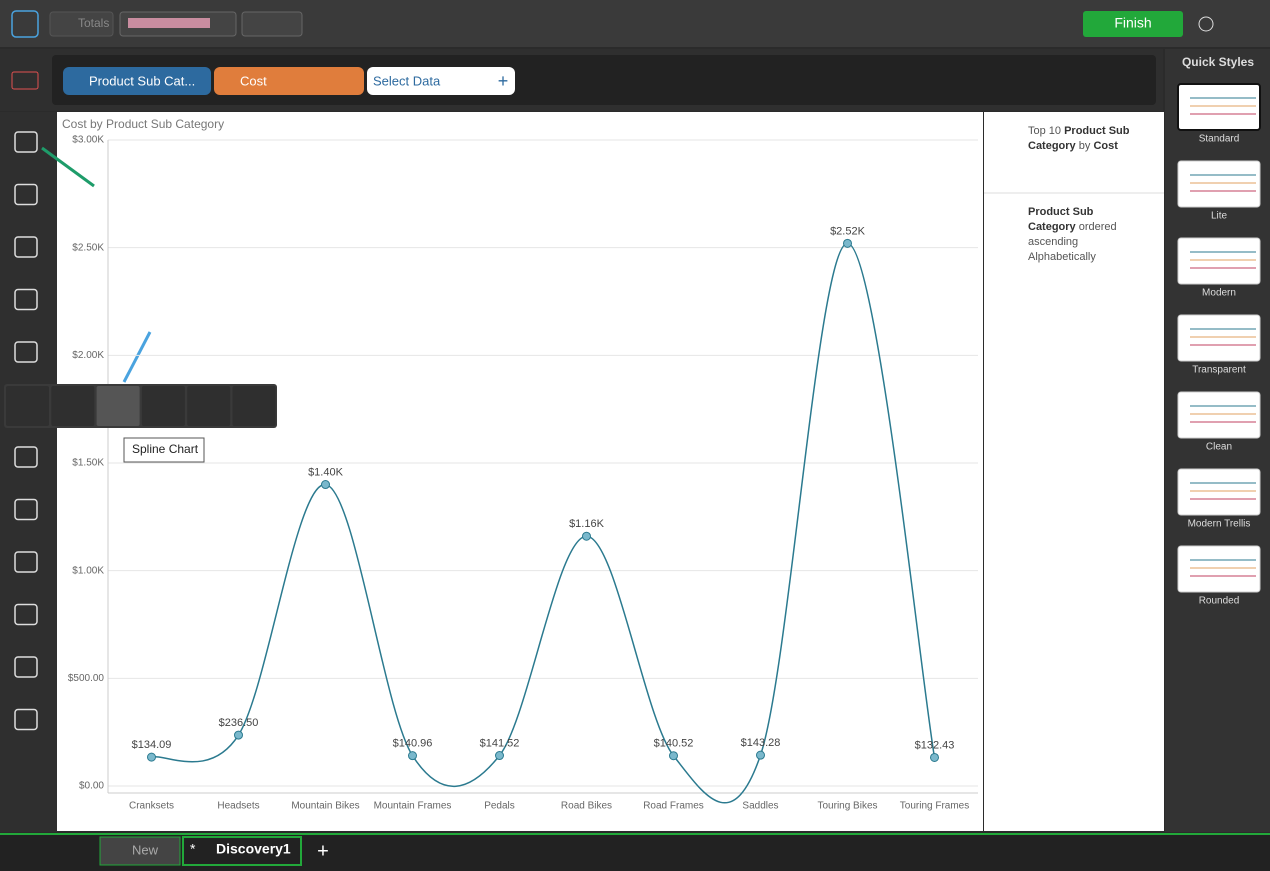 The image size is (1270, 871). I want to click on style-label: Standard, so click(1219, 139).